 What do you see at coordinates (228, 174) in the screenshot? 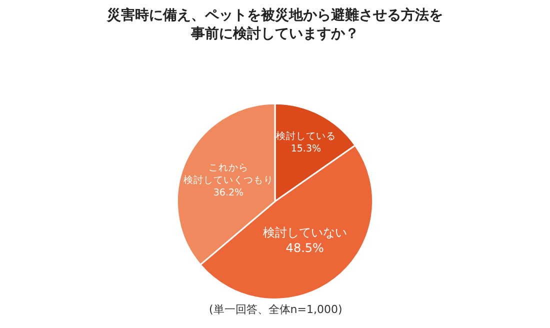
I see `slice-label: これから検討していくつもり` at bounding box center [228, 174].